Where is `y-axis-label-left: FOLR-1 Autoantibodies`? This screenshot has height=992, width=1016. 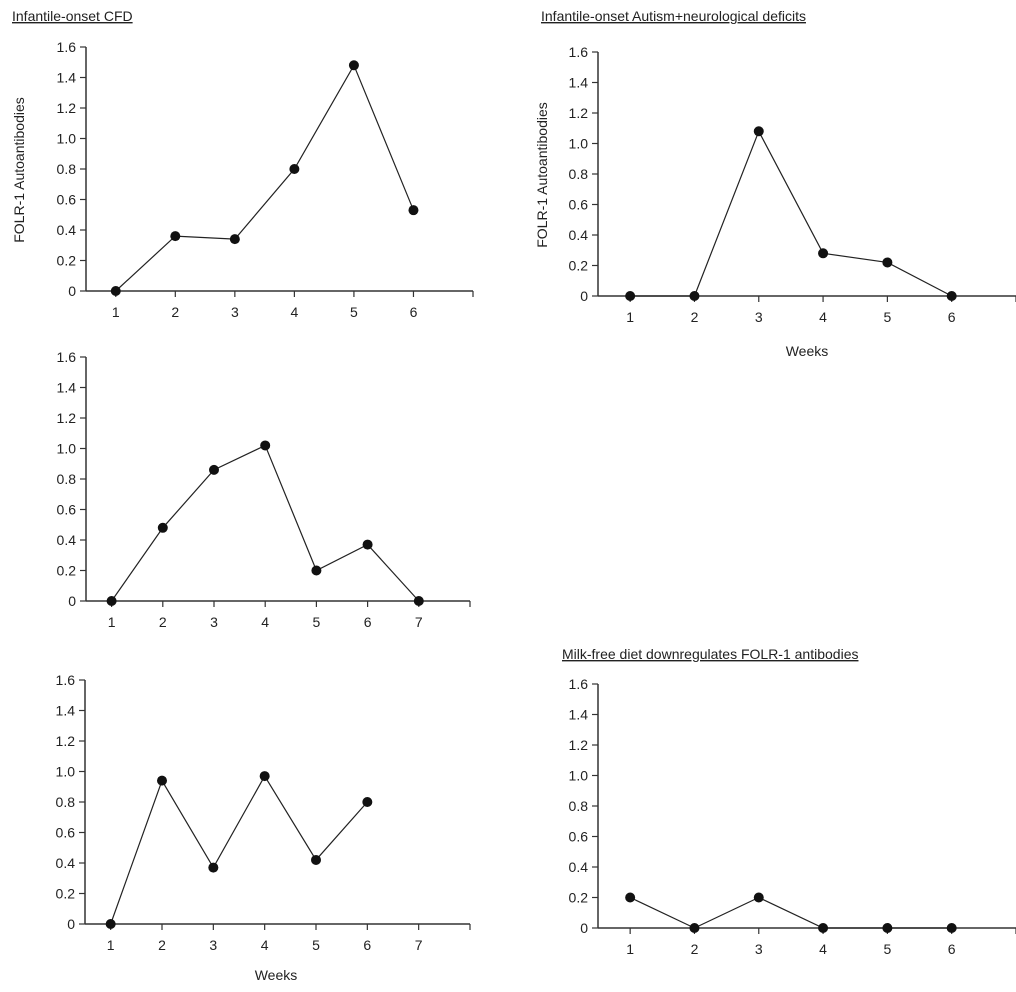
y-axis-label-left: FOLR-1 Autoantibodies is located at coordinates (19, 170).